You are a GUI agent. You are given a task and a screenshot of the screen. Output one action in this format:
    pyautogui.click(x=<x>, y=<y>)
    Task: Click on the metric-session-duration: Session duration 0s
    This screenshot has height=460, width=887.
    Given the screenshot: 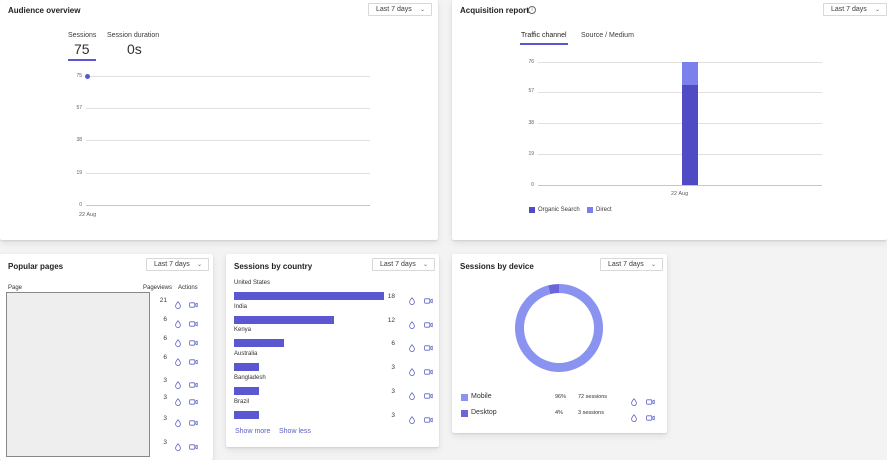 What is the action you would take?
    pyautogui.click(x=135, y=46)
    